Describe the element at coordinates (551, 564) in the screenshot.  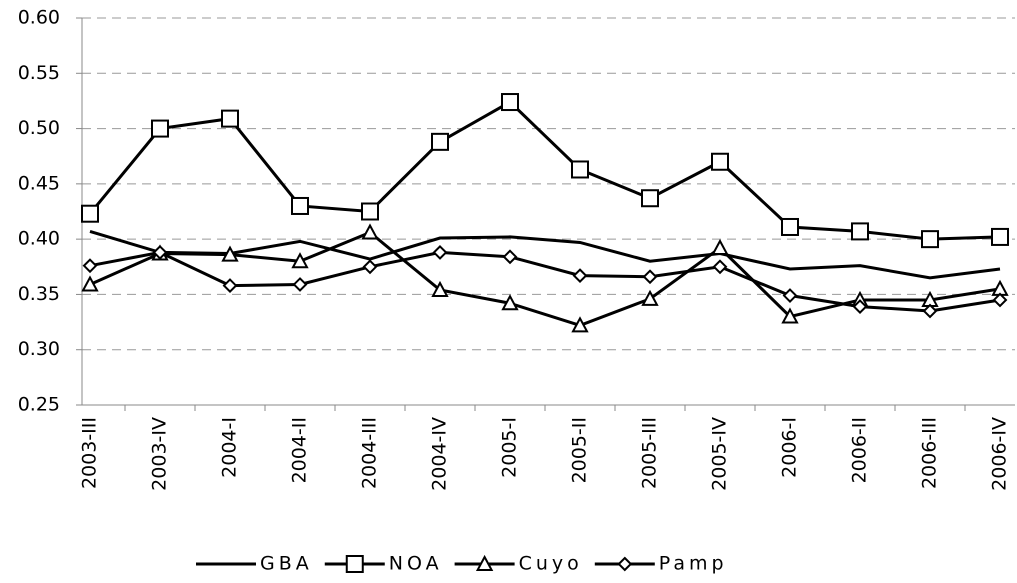
I see `legend-label: Cuyo` at that location.